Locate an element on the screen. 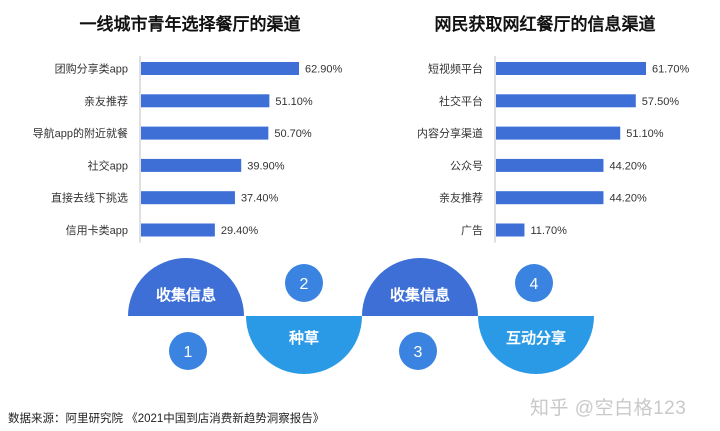 The height and width of the screenshot is (431, 720). left-value-label-4: 37.40% is located at coordinates (260, 199).